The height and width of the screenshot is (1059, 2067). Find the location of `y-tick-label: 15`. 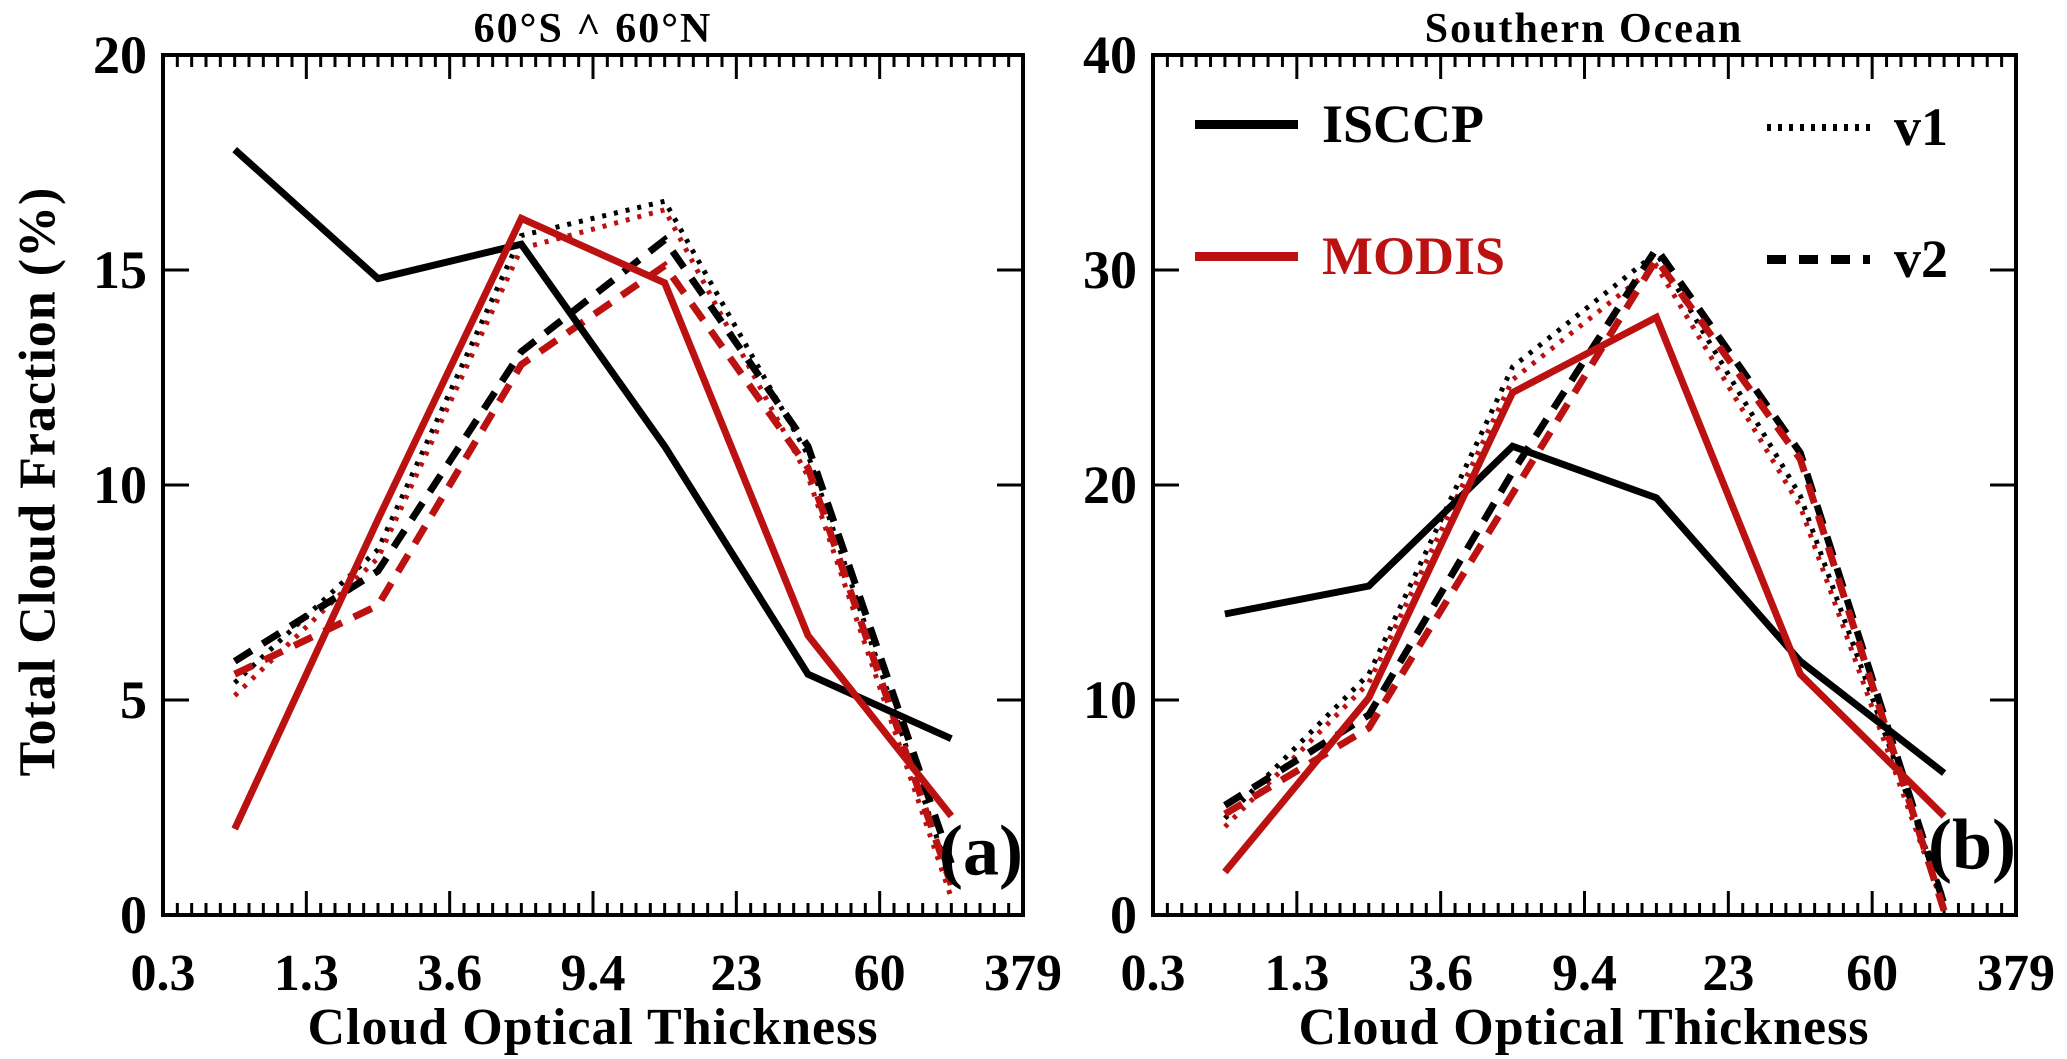

y-tick-label: 15 is located at coordinates (120, 270).